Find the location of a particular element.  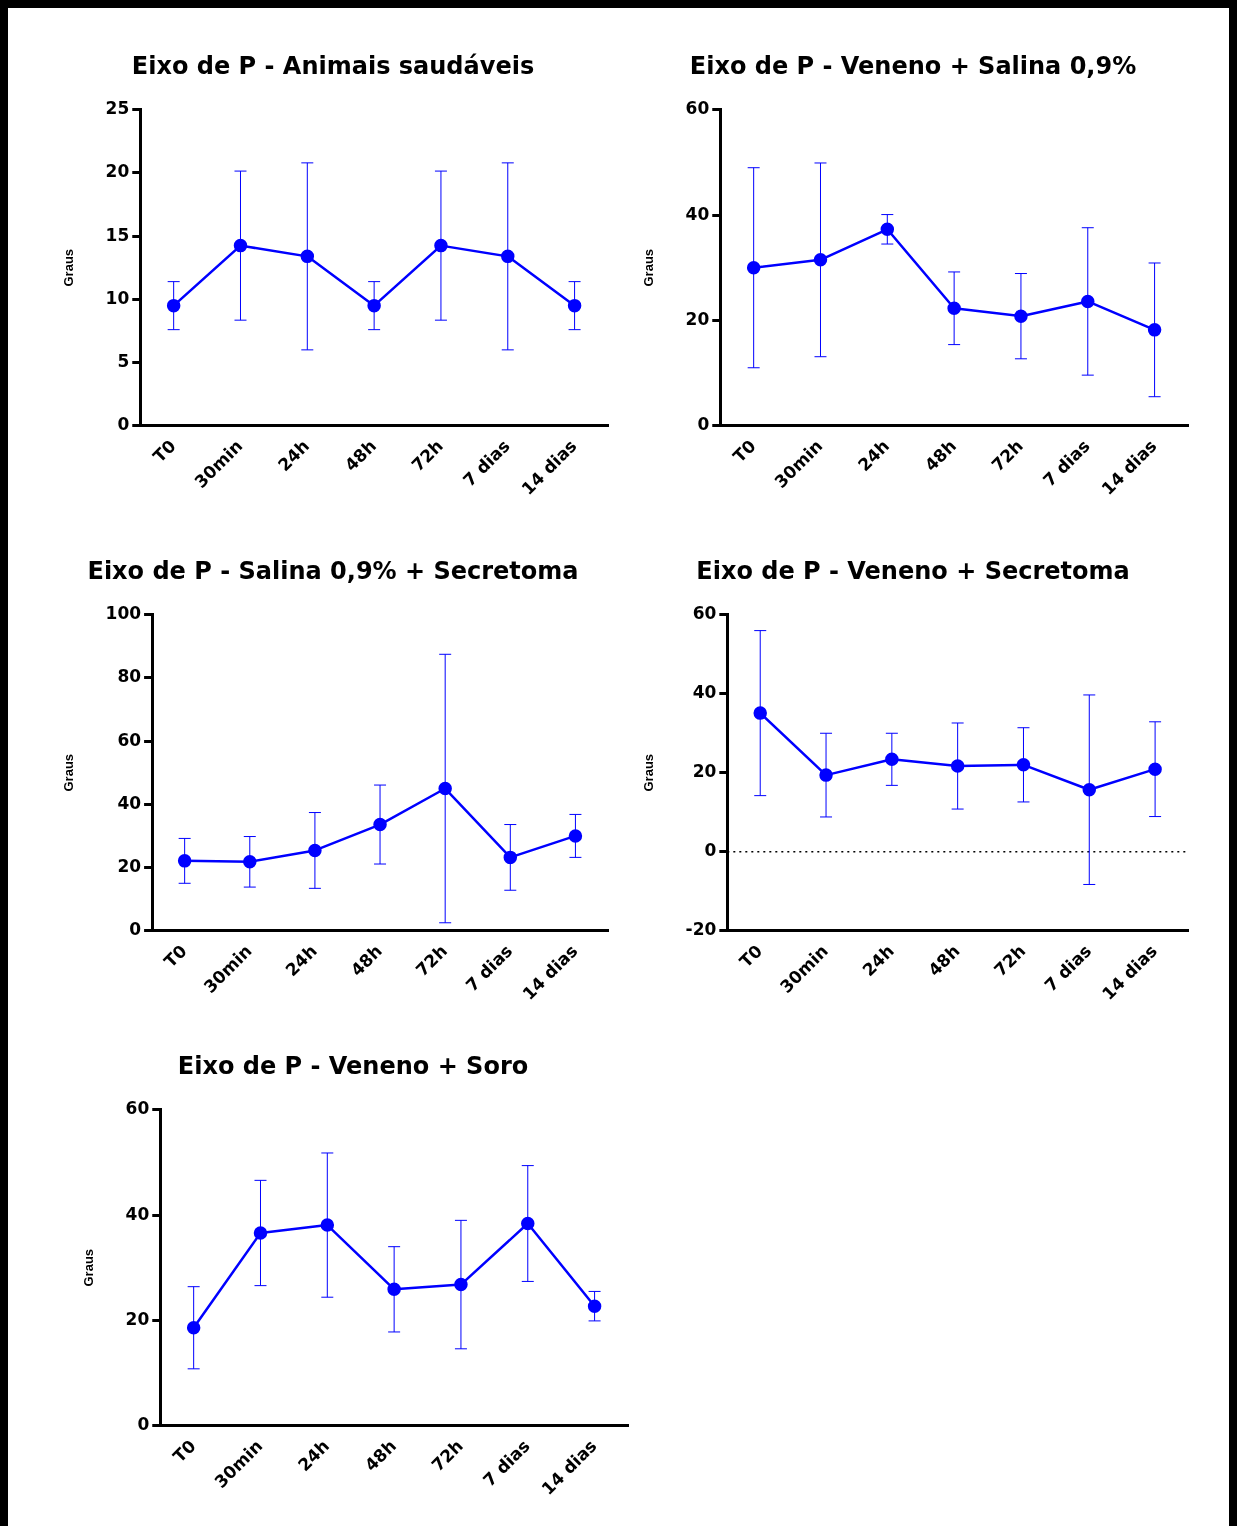

y-tick-label: 100 is located at coordinates (123, 613).